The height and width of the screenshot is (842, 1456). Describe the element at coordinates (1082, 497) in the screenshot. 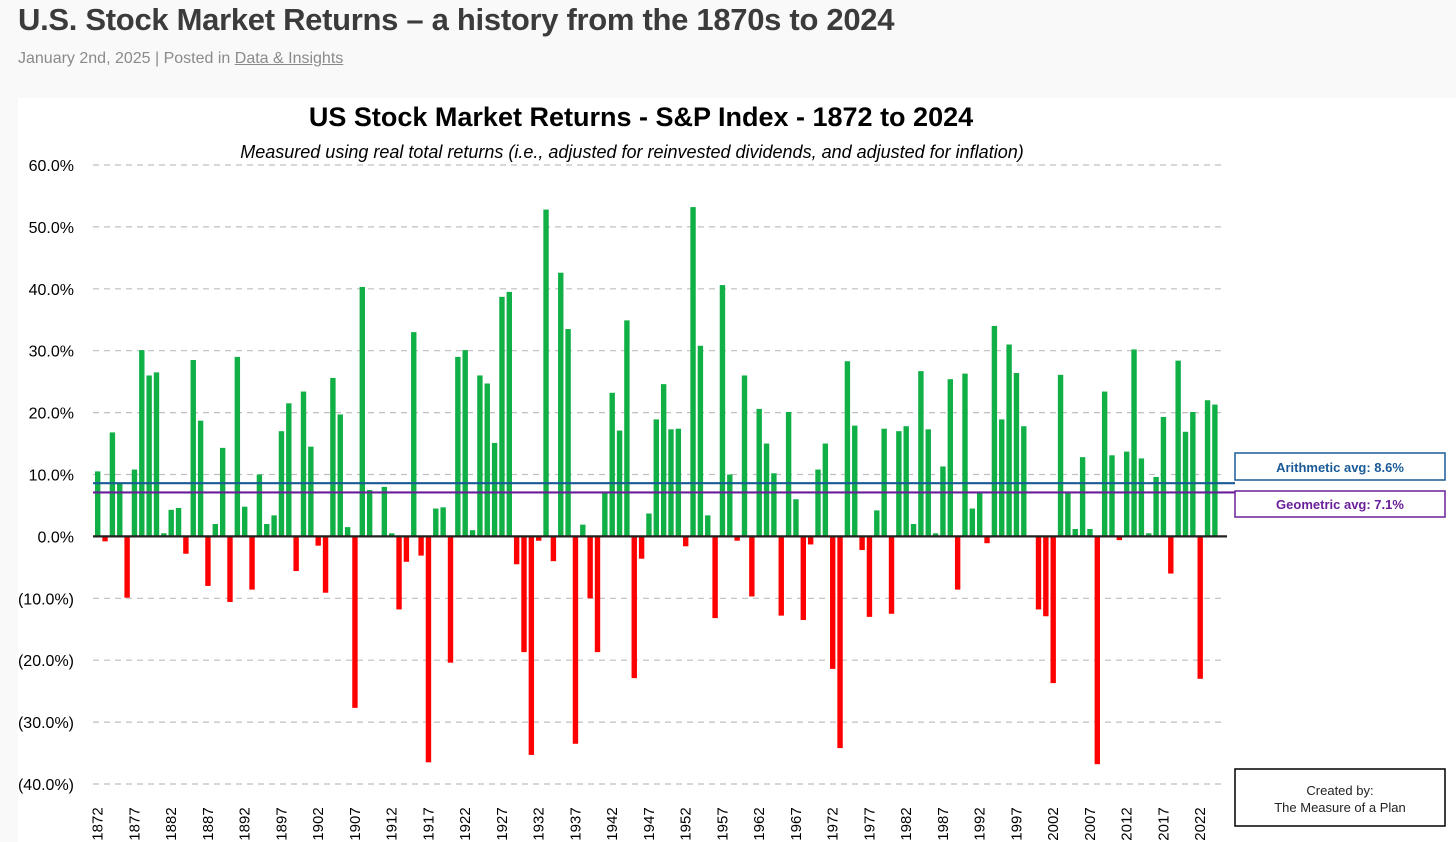

I see `bar-2006` at that location.